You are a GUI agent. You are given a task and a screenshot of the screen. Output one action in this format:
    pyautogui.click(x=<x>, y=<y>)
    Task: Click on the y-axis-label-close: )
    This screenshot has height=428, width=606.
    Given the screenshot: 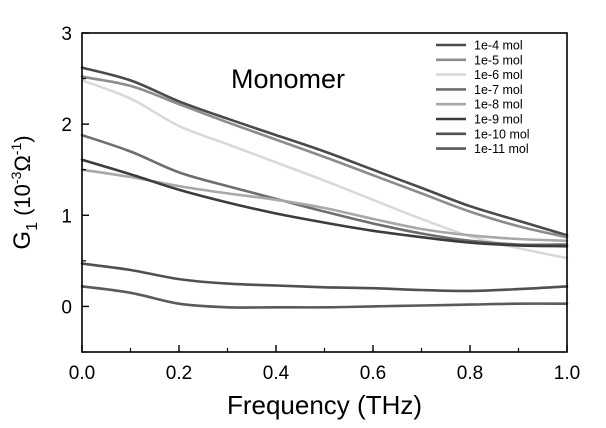 What is the action you would take?
    pyautogui.click(x=22, y=138)
    